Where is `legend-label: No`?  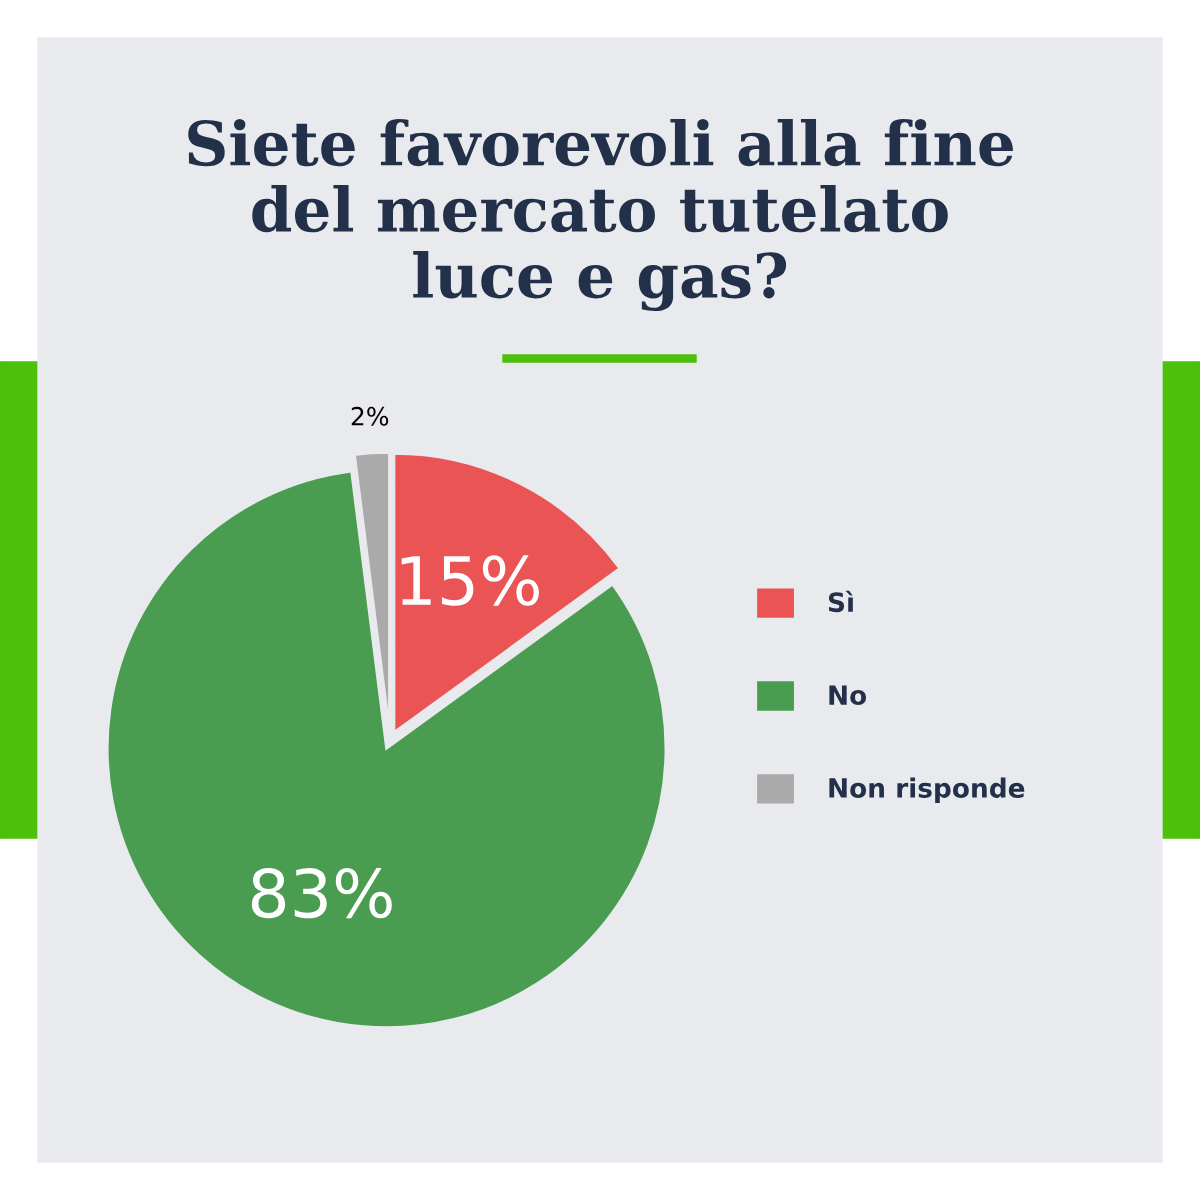
legend-label: No is located at coordinates (848, 695).